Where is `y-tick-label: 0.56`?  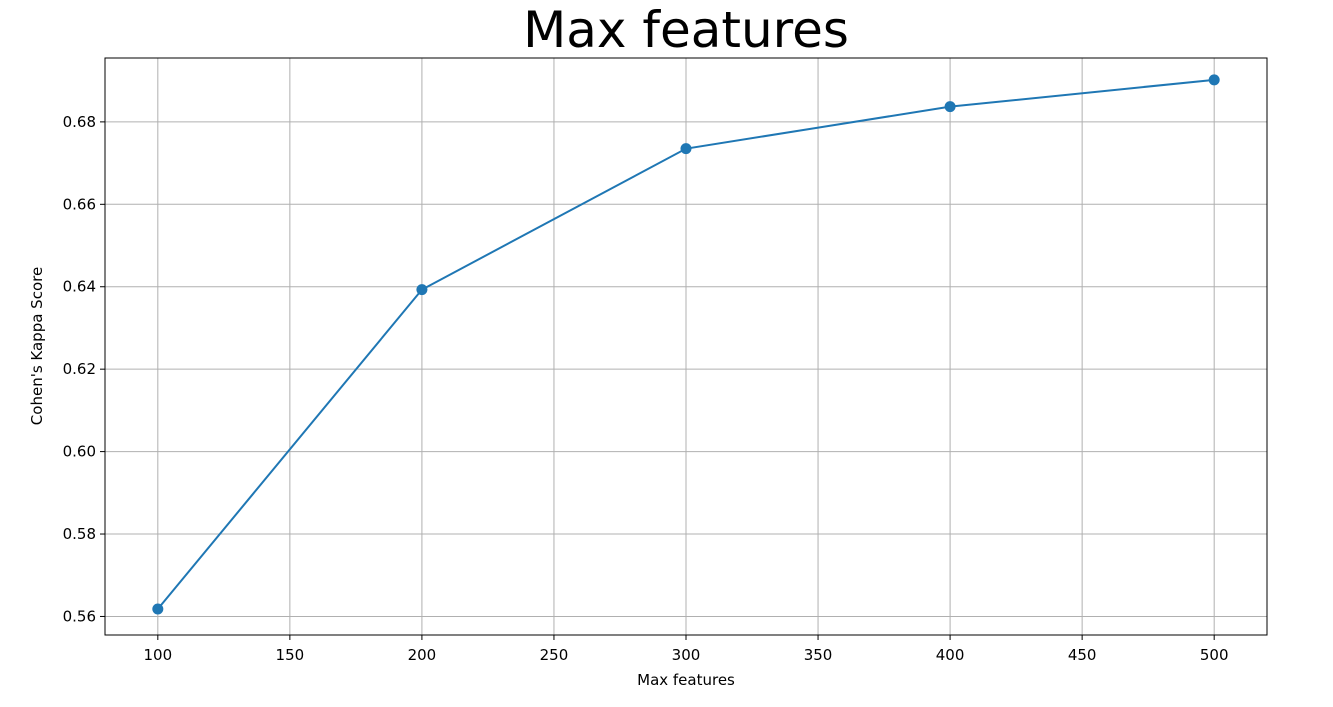 y-tick-label: 0.56 is located at coordinates (79, 616).